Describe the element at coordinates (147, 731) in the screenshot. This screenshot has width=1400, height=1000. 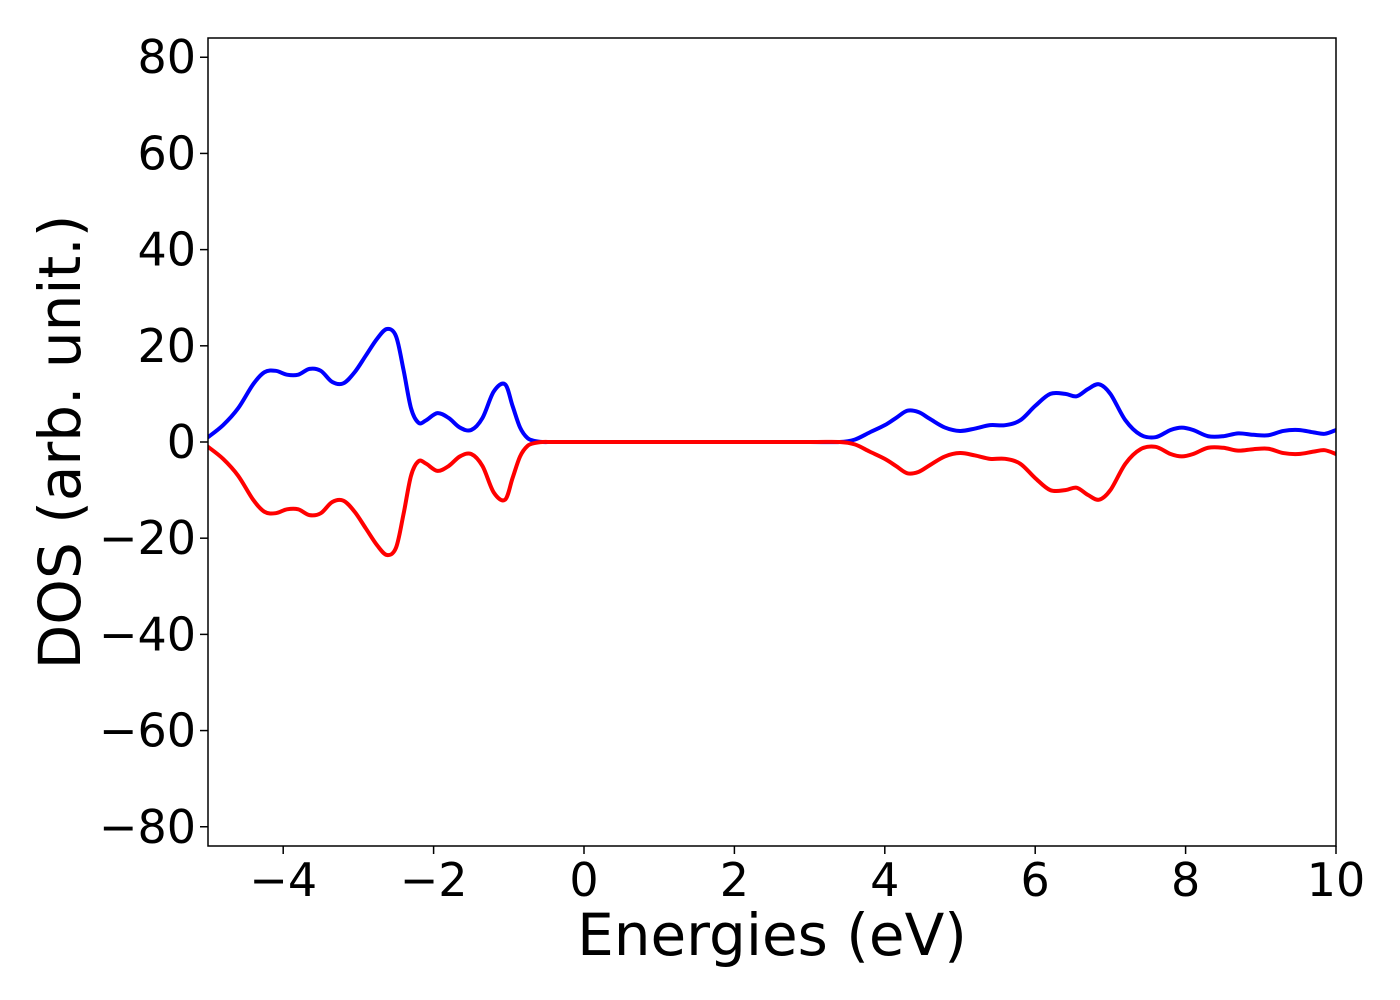
I see `y-tick-label: −60` at that location.